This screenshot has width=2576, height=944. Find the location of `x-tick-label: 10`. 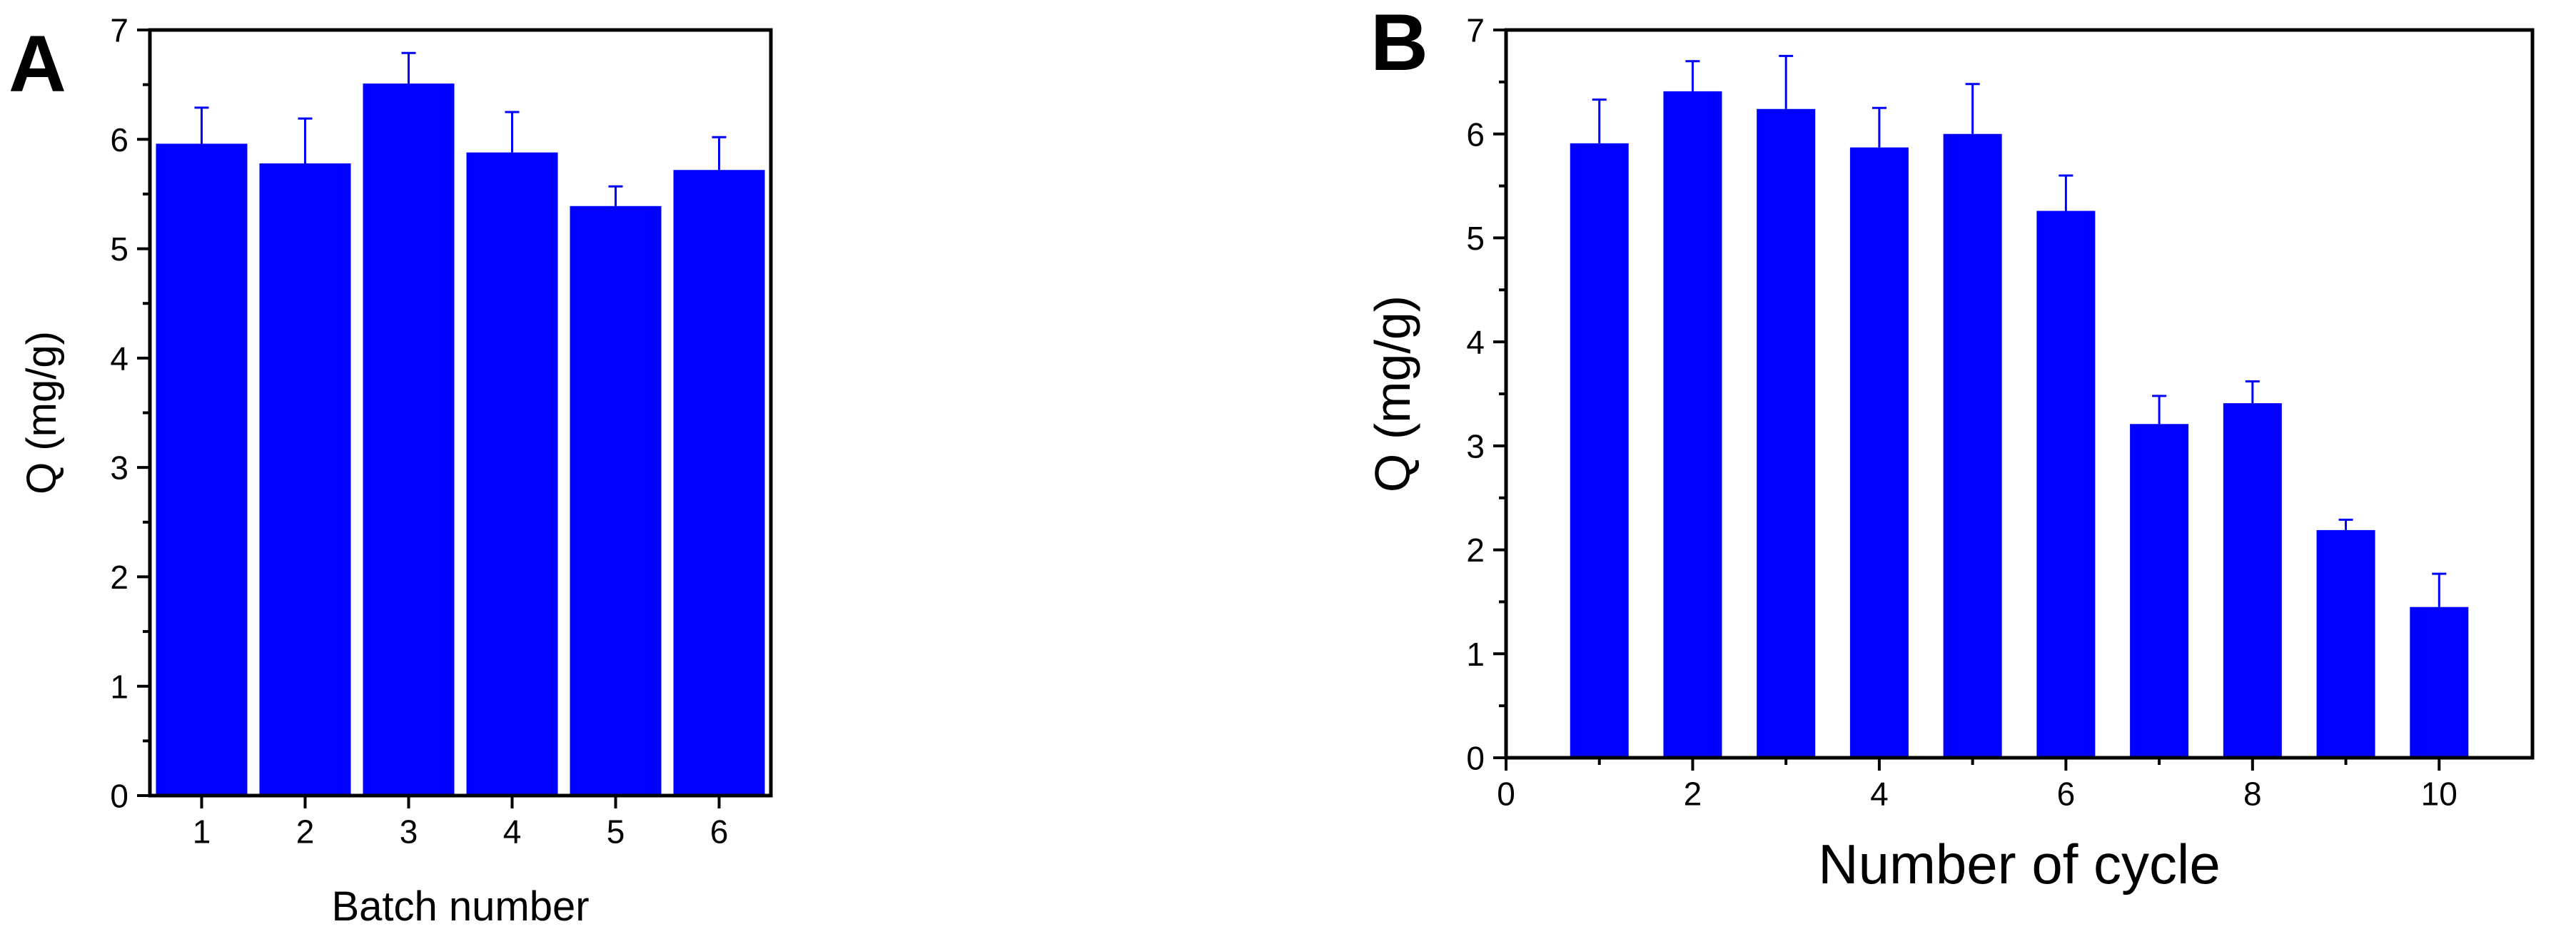

x-tick-label: 10 is located at coordinates (2439, 794).